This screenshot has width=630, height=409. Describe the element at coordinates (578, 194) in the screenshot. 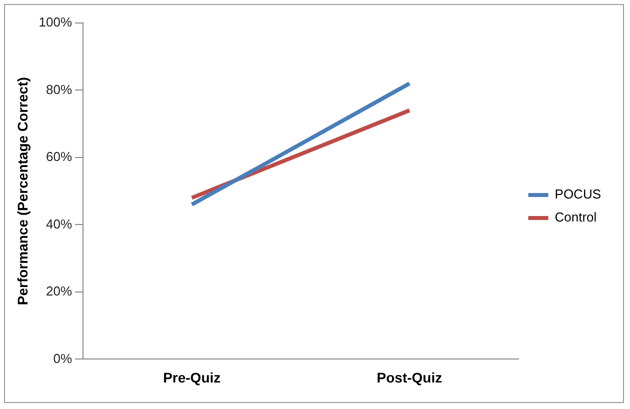

I see `legend-label: POCUS` at that location.